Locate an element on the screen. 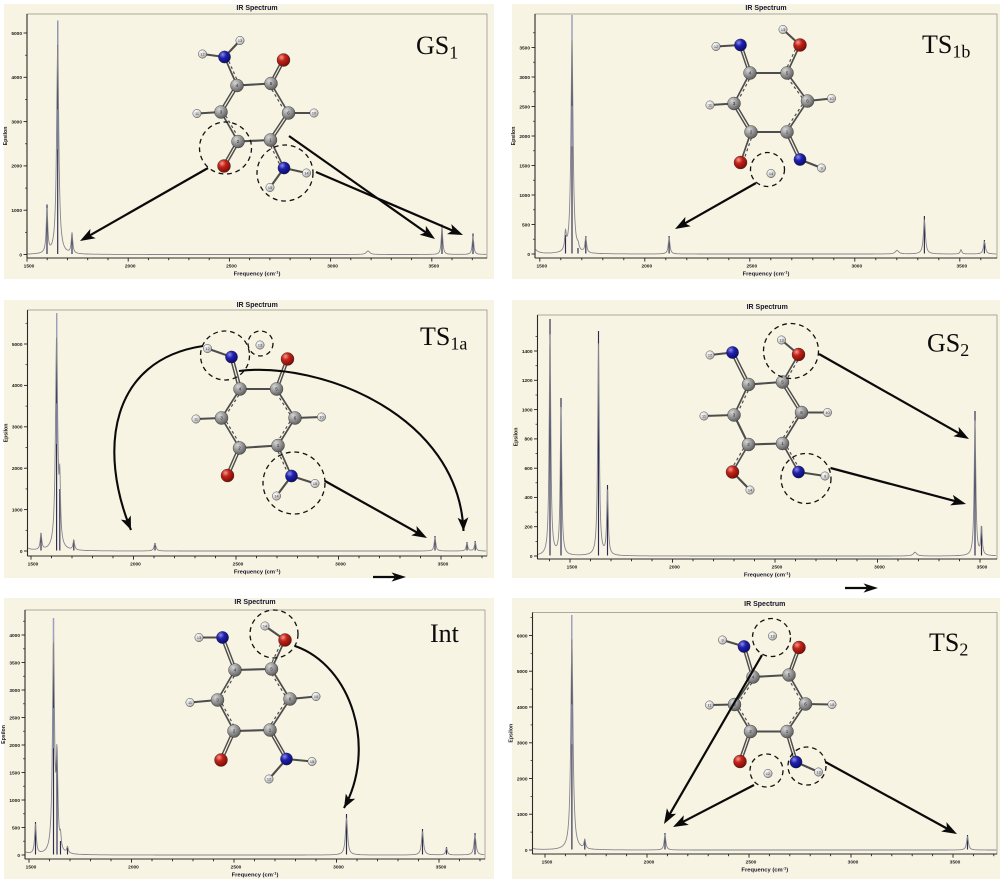 The width and height of the screenshot is (1000, 881). svg-text: 500 is located at coordinates (16, 828).